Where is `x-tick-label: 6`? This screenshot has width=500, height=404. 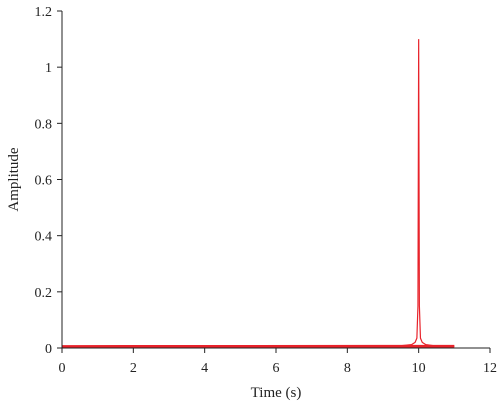 x-tick-label: 6 is located at coordinates (276, 368).